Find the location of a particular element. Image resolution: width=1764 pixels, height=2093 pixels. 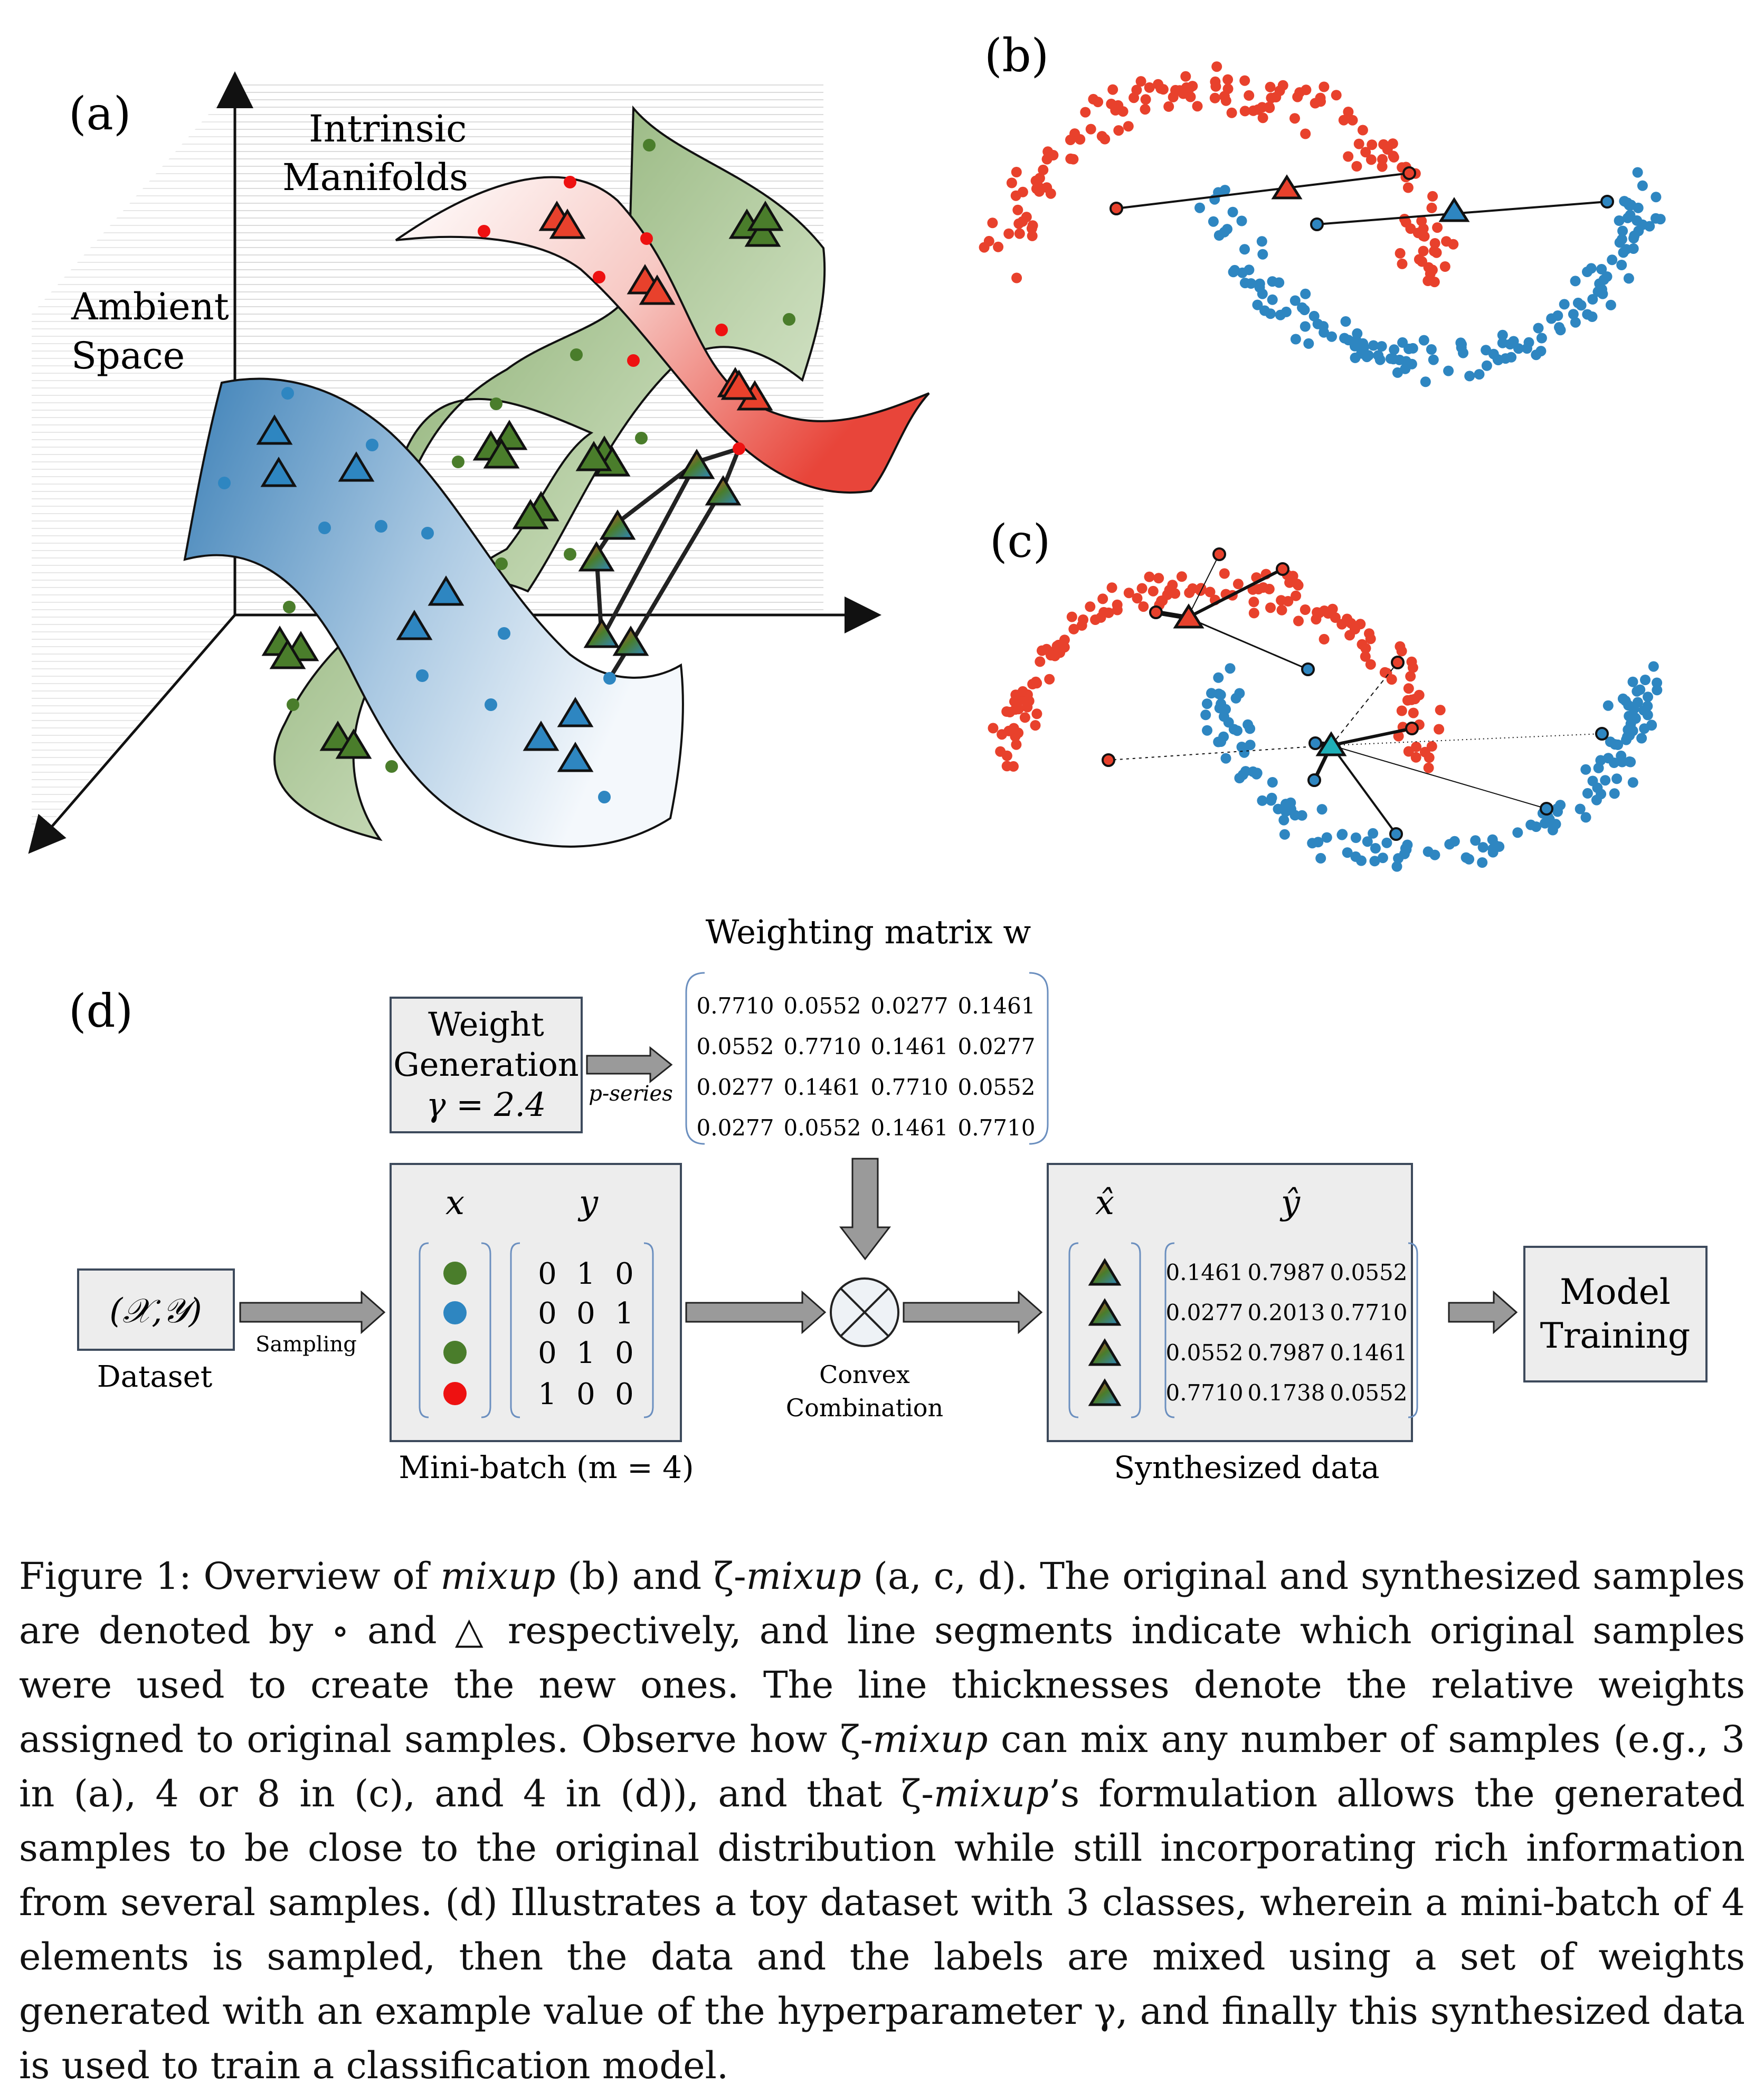

red-manifold is located at coordinates (662, 335).